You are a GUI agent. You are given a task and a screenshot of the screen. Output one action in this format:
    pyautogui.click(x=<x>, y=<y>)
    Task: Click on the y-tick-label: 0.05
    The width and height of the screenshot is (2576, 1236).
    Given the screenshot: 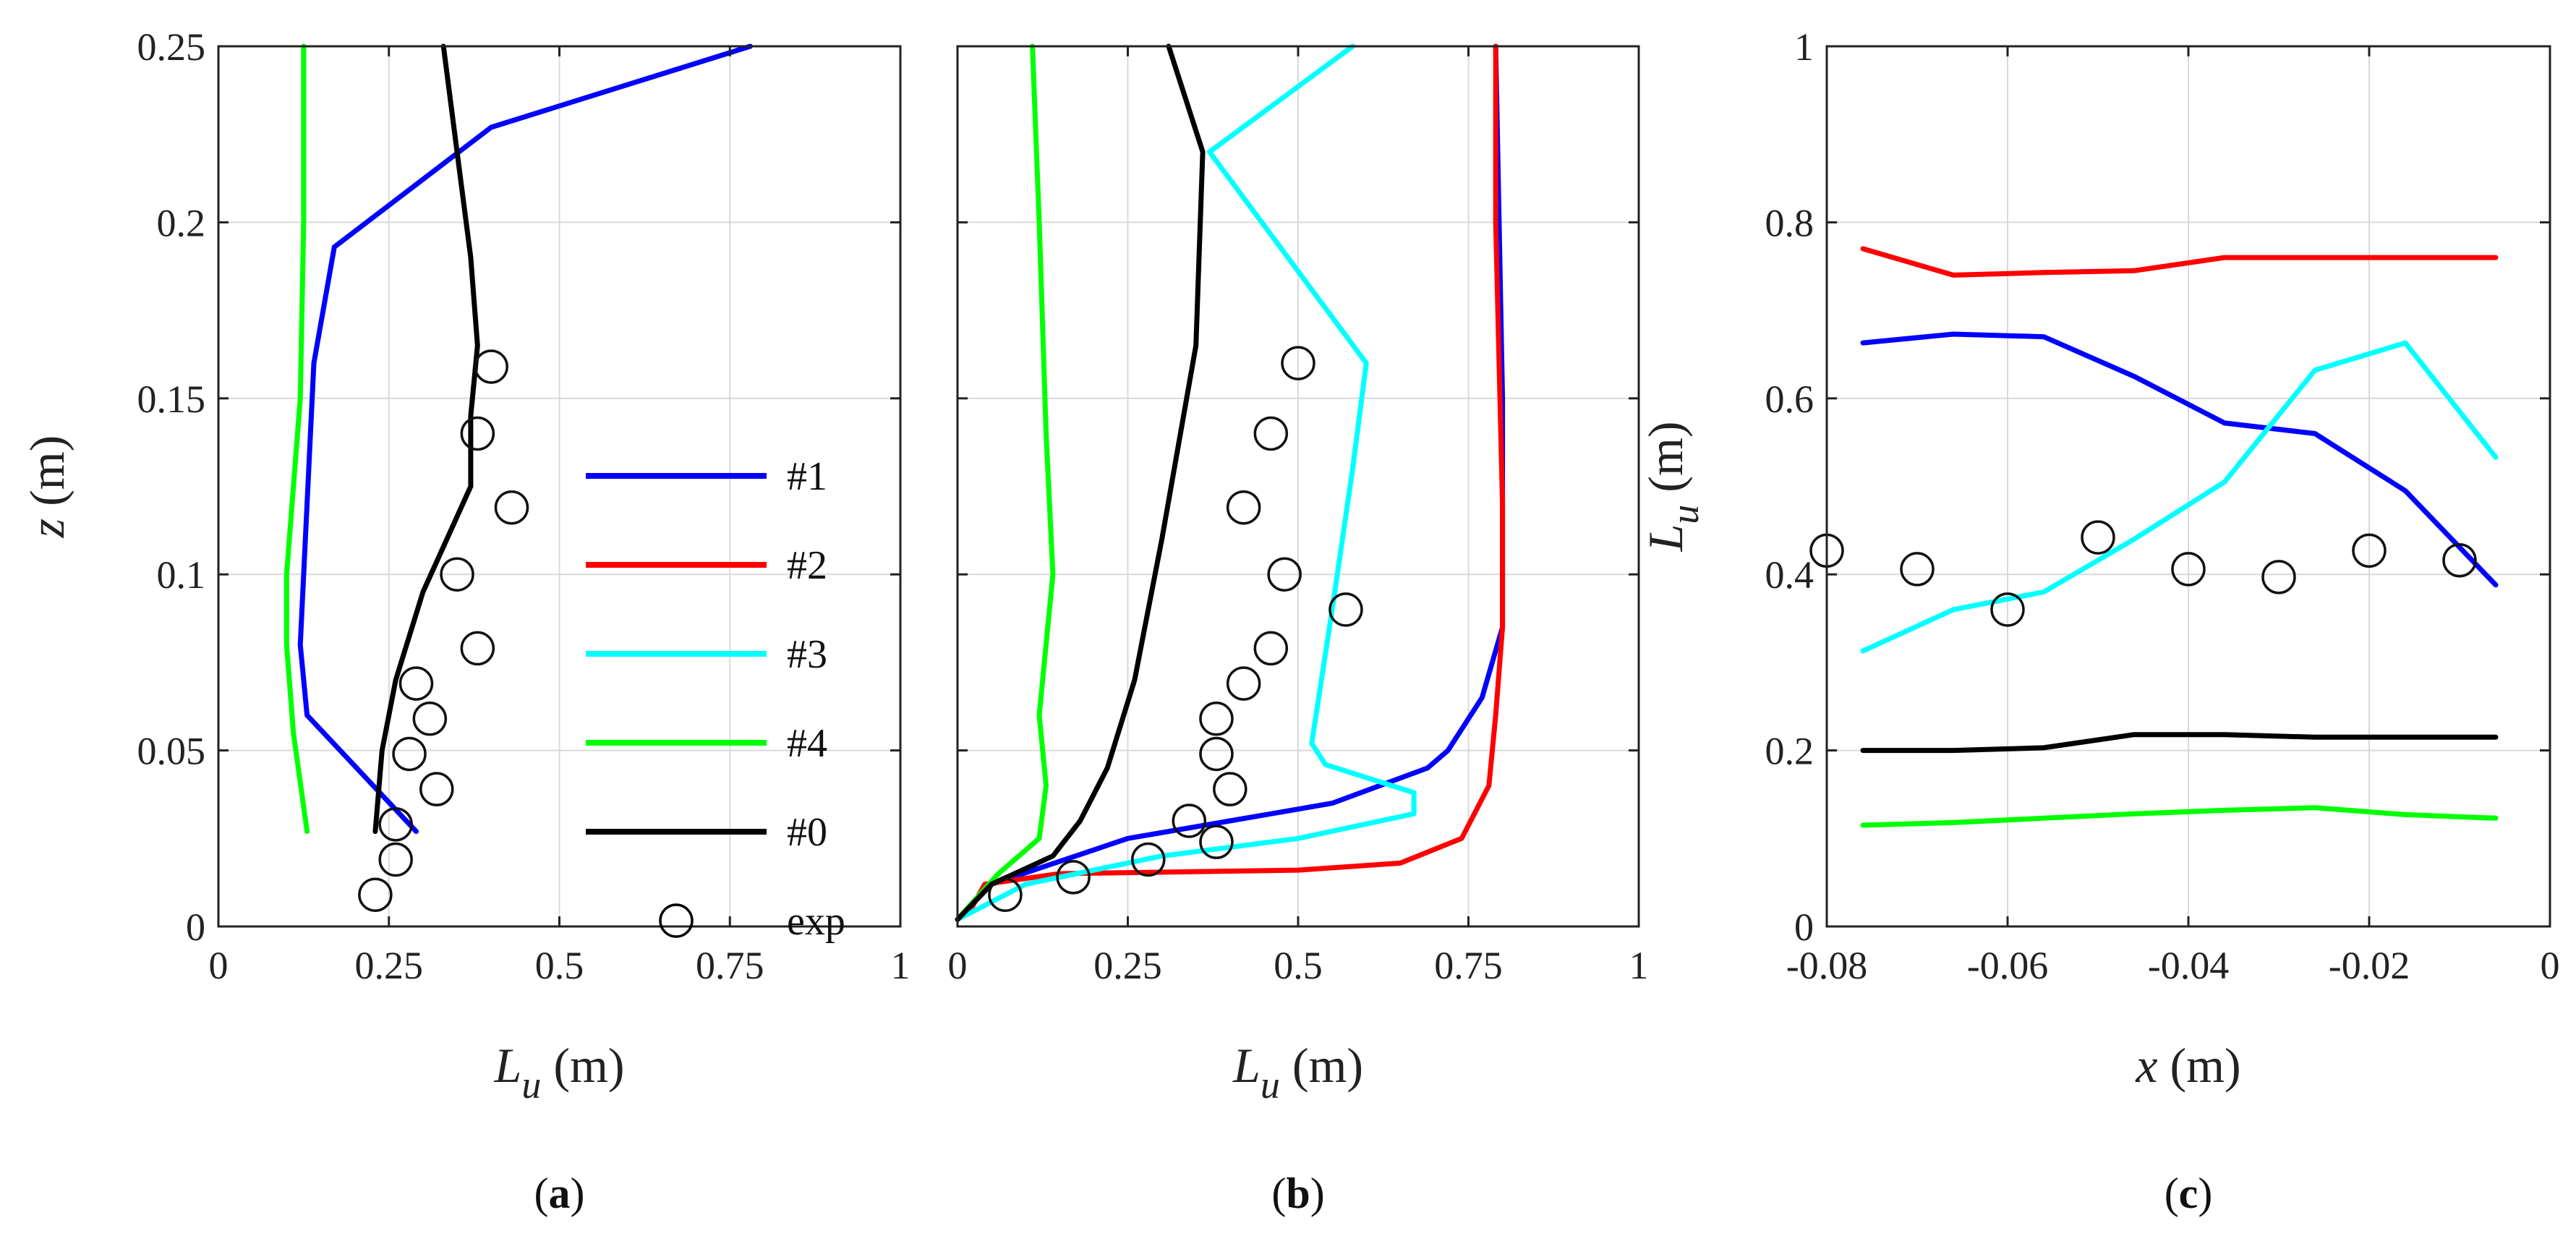 What is the action you would take?
    pyautogui.click(x=172, y=752)
    